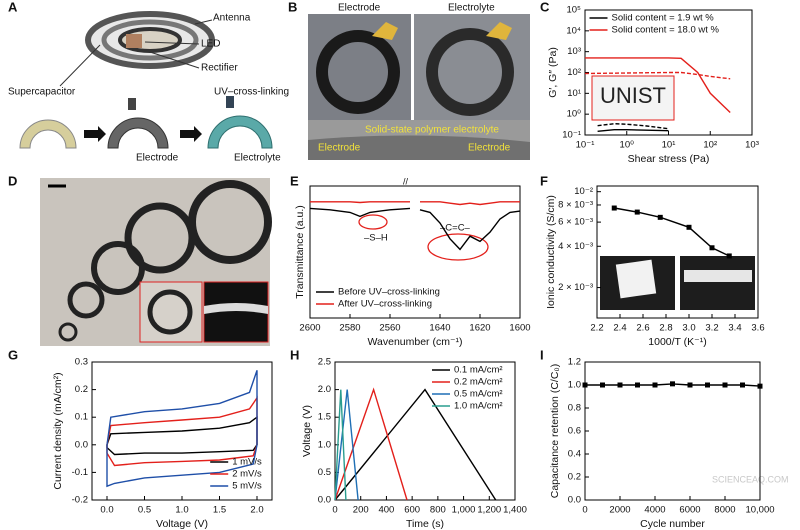 This screenshot has height=530, width=800. What do you see at coordinates (574, 362) in the screenshot?
I see `y-tick-label: 1.2` at bounding box center [574, 362].